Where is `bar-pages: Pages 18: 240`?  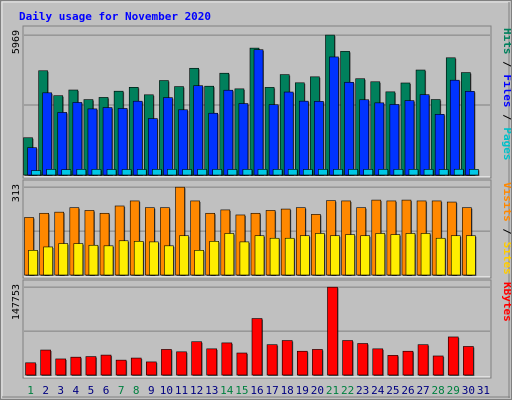 bar-pages: Pages 18: 240 is located at coordinates (292, 172).